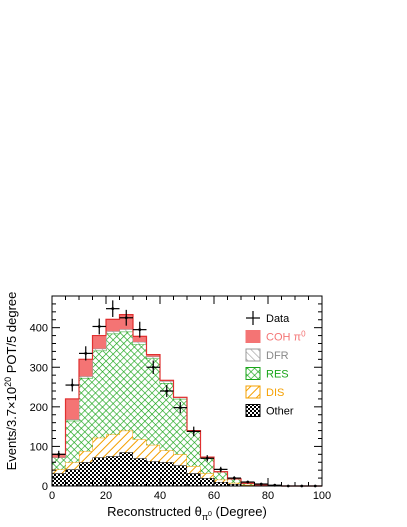  I want to click on legend-swatch-other, so click(253, 410).